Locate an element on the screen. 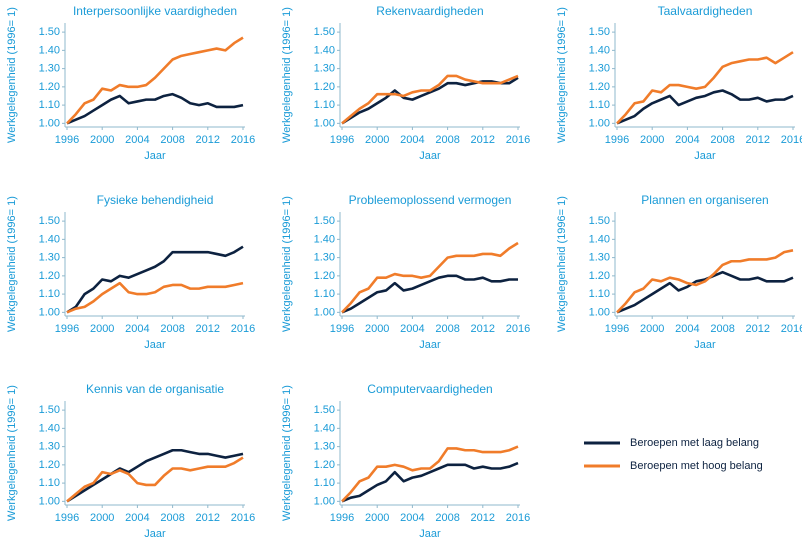  legend-label: Beroepen met laag belang is located at coordinates (694, 443).